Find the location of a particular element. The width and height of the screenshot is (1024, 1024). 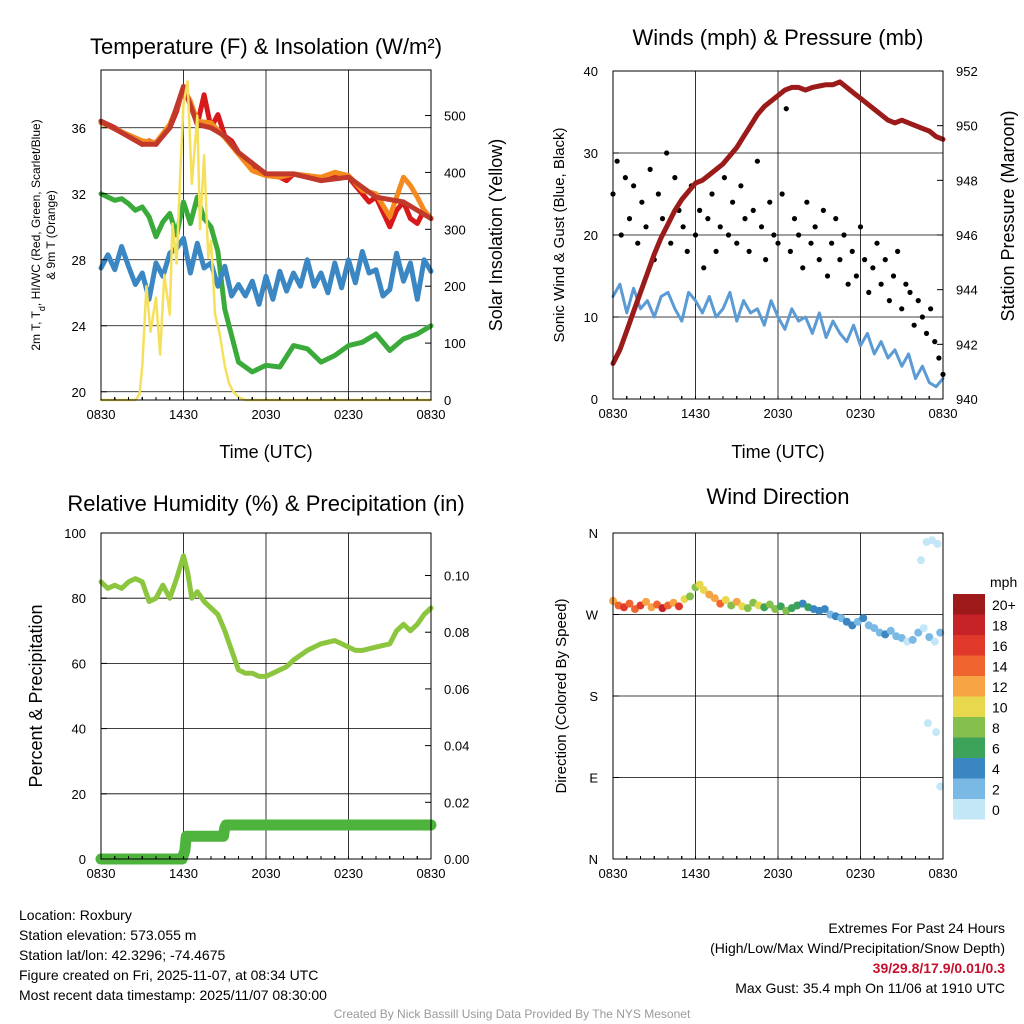

legend-label: 2 is located at coordinates (996, 790).